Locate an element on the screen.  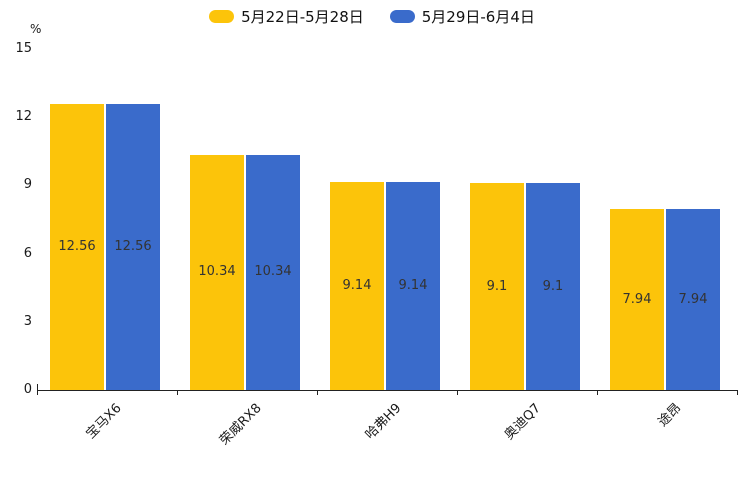
y-axis-tick-label: 15 is located at coordinates (23, 48).